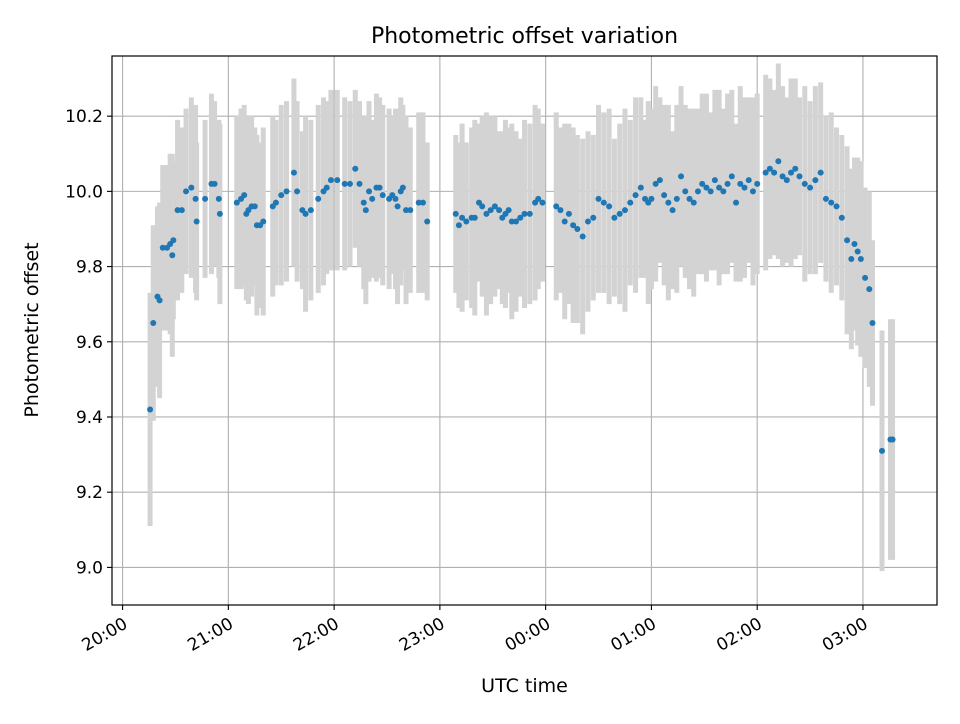 Image resolution: width=960 pixels, height=724 pixels. I want to click on y-tick-label: 9.2, so click(89, 493).